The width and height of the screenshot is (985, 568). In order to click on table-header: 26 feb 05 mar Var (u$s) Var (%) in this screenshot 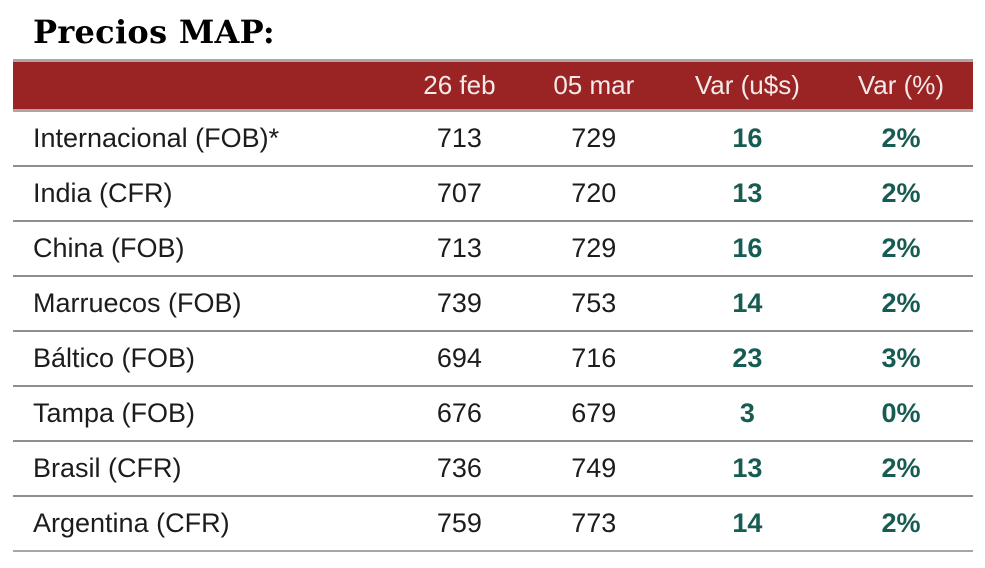, I will do `click(493, 85)`.